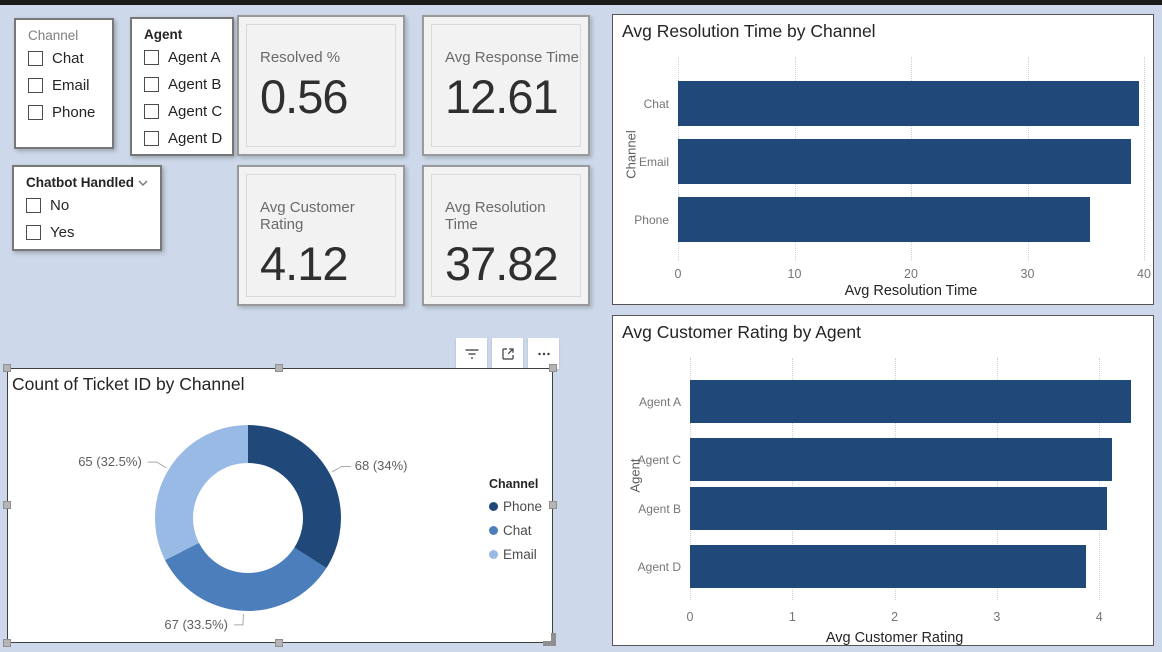  I want to click on slicer-agent: Agent Agent A Agent B Agent C Agent D, so click(182, 86).